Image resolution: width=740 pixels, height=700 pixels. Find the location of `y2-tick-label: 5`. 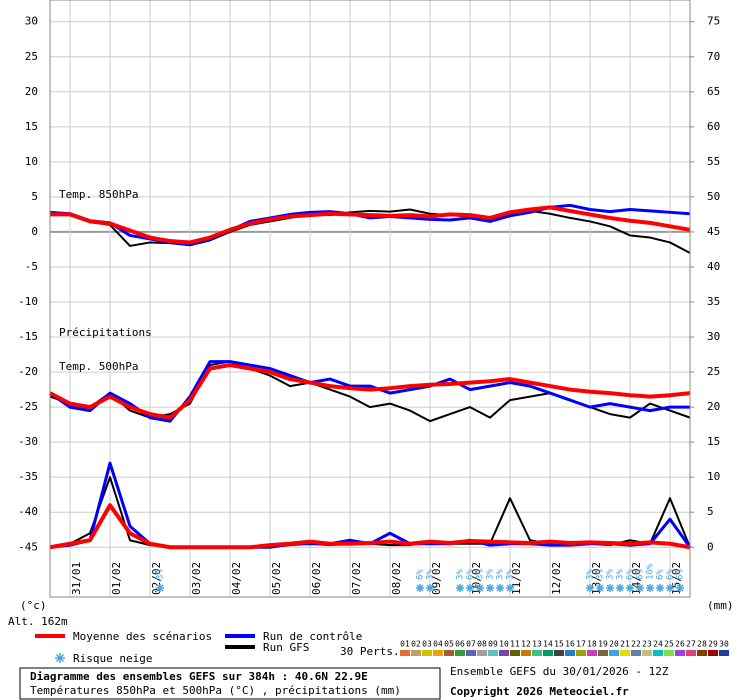

y2-tick-label: 5 is located at coordinates (710, 511).